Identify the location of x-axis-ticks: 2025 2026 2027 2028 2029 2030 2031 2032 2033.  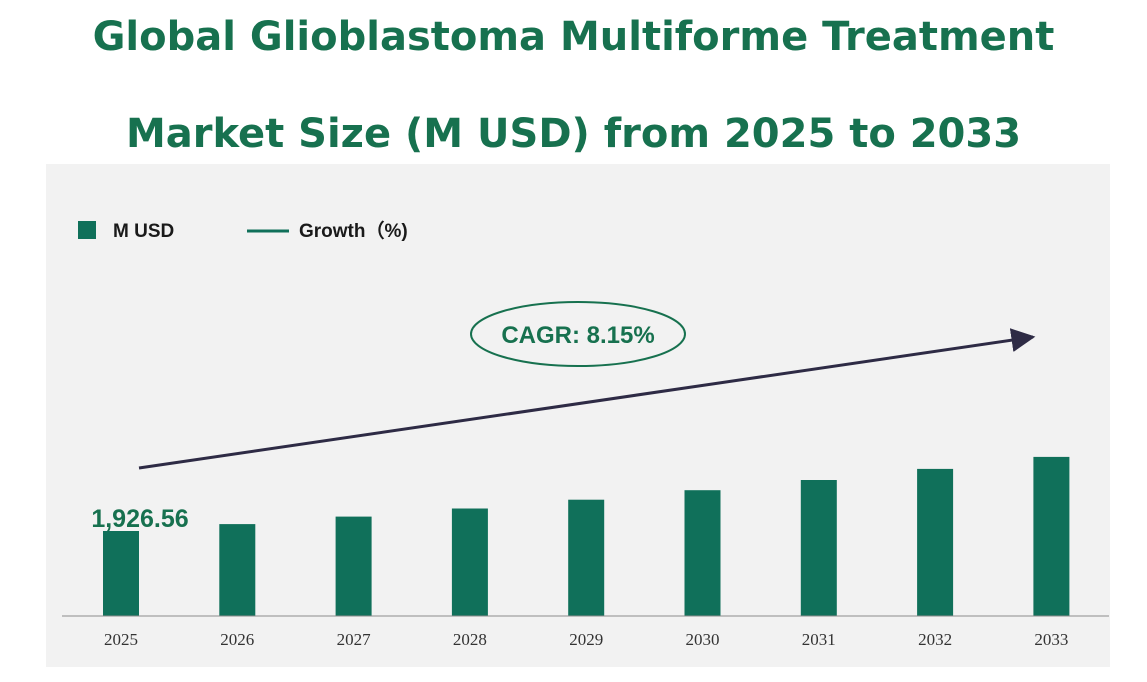
(586, 639).